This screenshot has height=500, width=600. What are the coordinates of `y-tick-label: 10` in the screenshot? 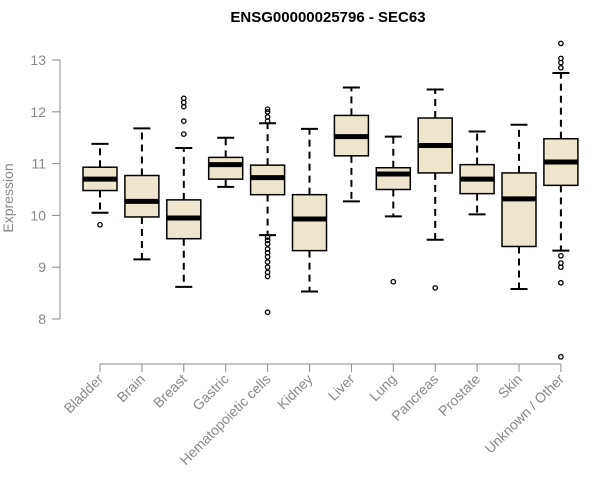 It's located at (38, 215).